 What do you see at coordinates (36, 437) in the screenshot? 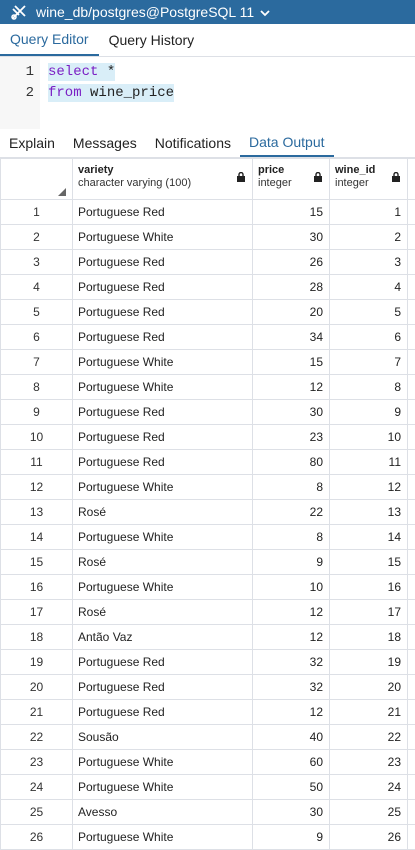
I see `row-number-cell: 10` at bounding box center [36, 437].